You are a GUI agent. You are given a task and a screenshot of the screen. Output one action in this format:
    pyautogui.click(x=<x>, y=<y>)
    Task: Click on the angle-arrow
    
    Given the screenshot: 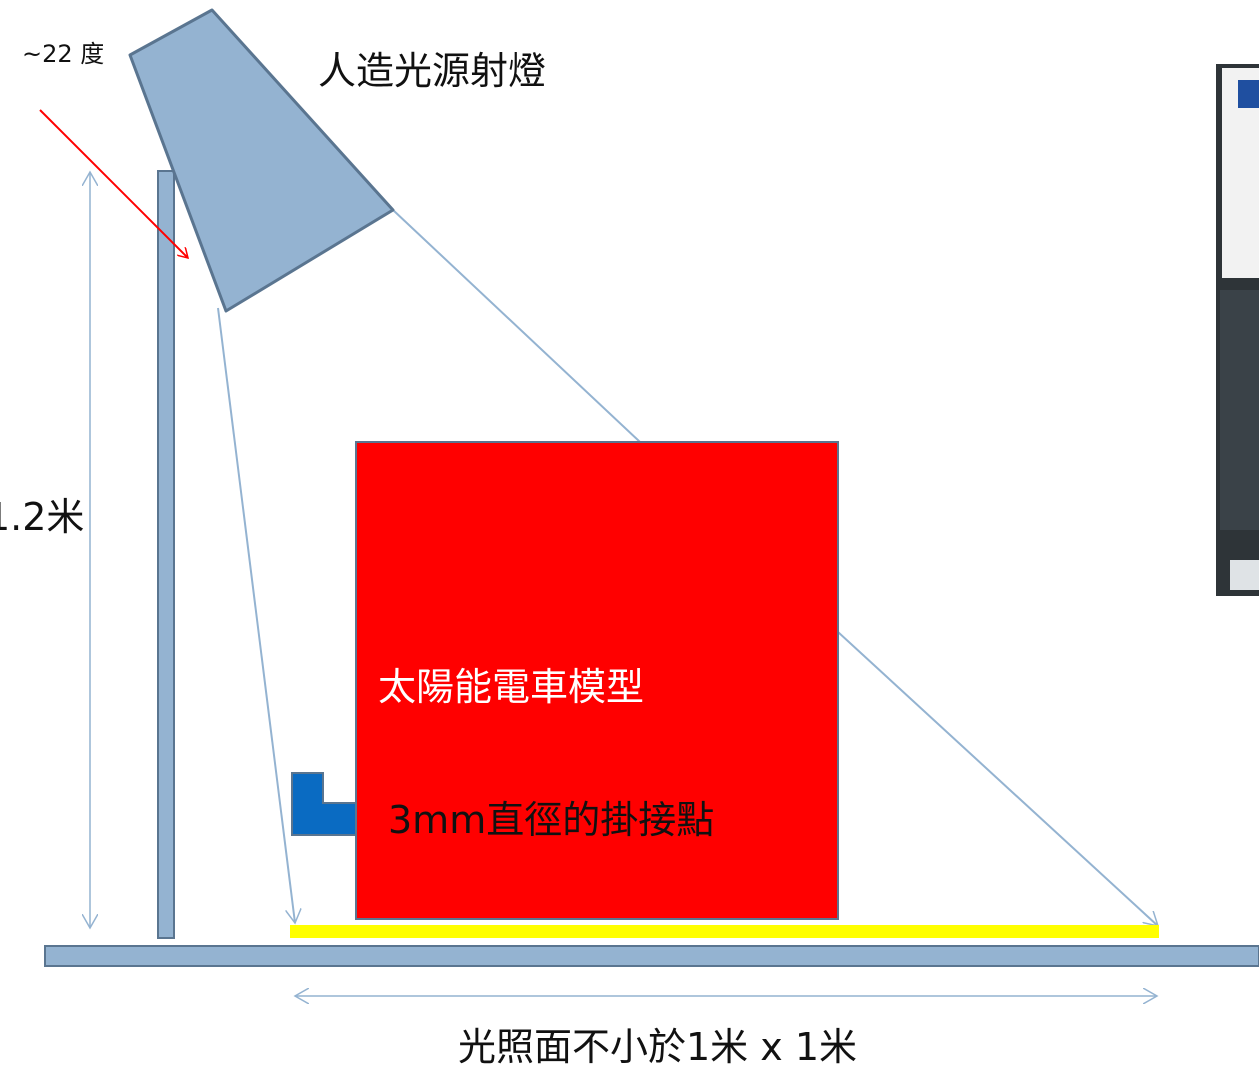 What is the action you would take?
    pyautogui.click(x=113, y=183)
    